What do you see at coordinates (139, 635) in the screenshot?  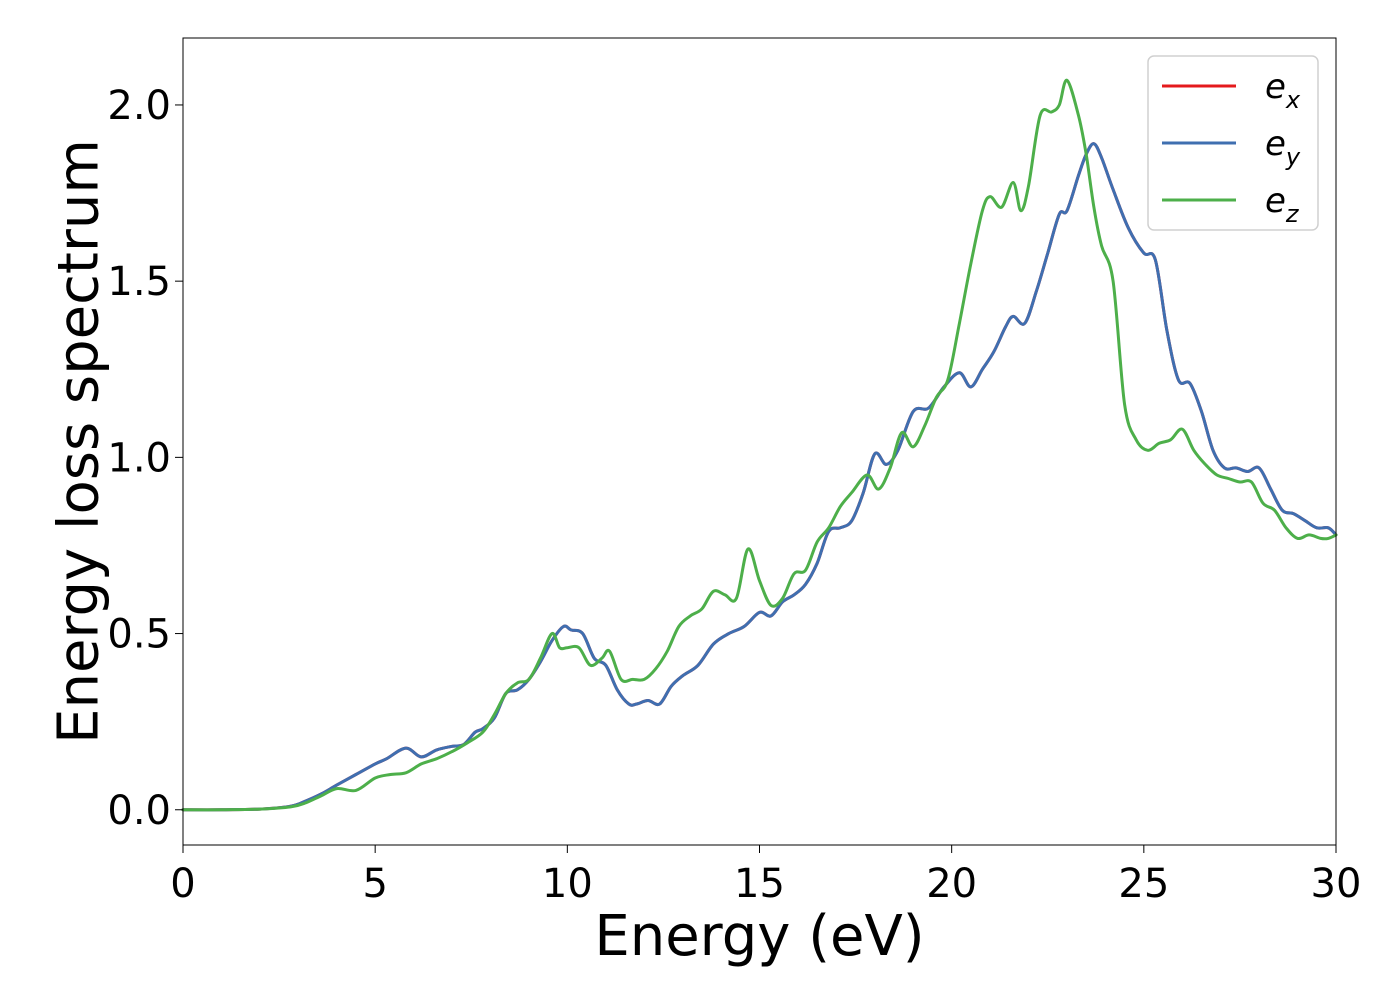 I see `y-tick-label: 0.5` at bounding box center [139, 635].